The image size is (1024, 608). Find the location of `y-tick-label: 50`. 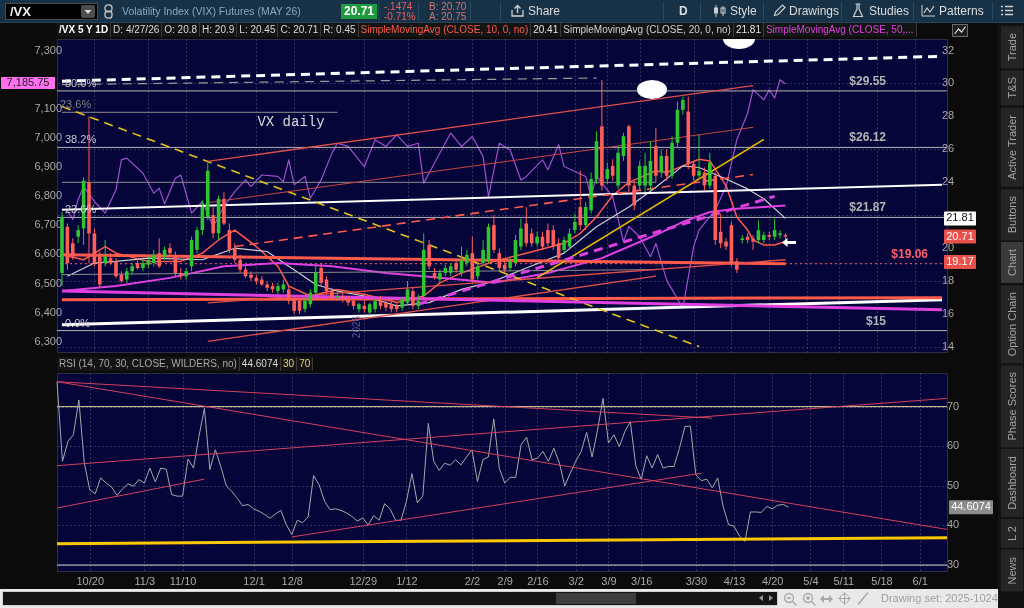

y-tick-label: 50 is located at coordinates (953, 484).